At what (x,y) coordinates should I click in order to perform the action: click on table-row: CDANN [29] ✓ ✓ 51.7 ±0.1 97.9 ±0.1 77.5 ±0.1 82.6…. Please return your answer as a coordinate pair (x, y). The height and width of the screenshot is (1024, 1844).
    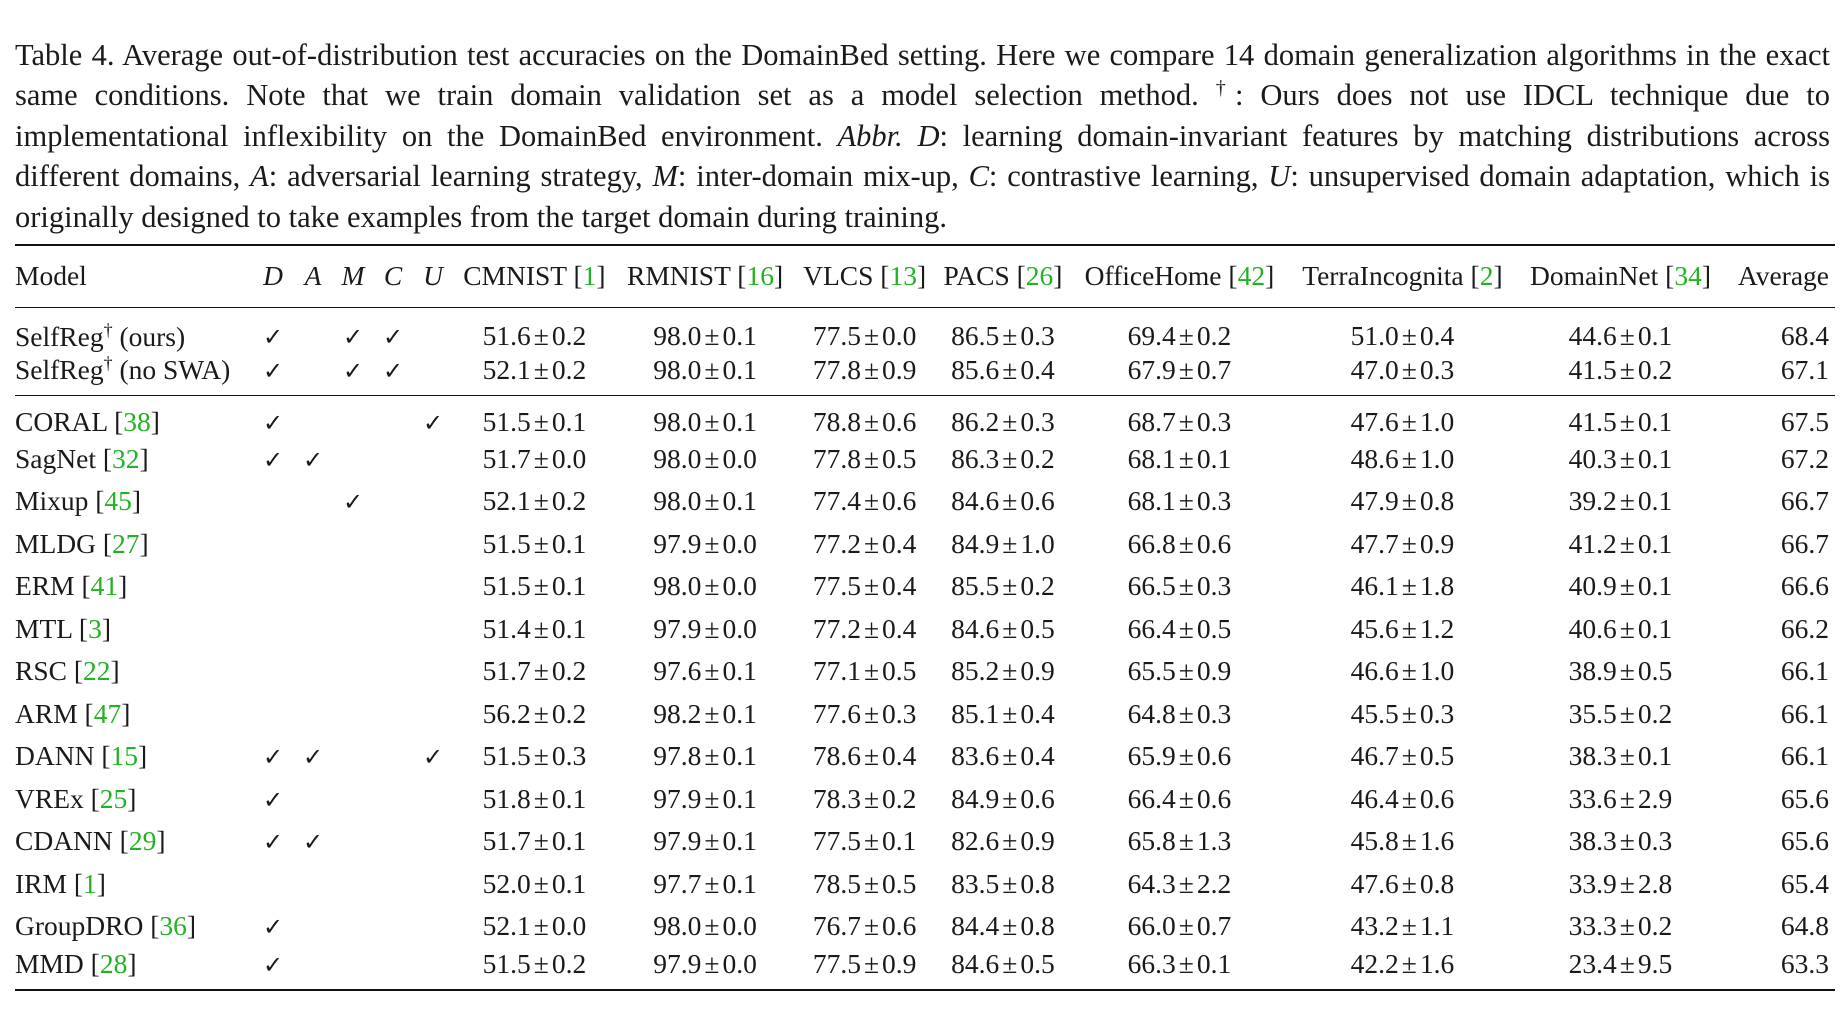
    Looking at the image, I should click on (925, 841).